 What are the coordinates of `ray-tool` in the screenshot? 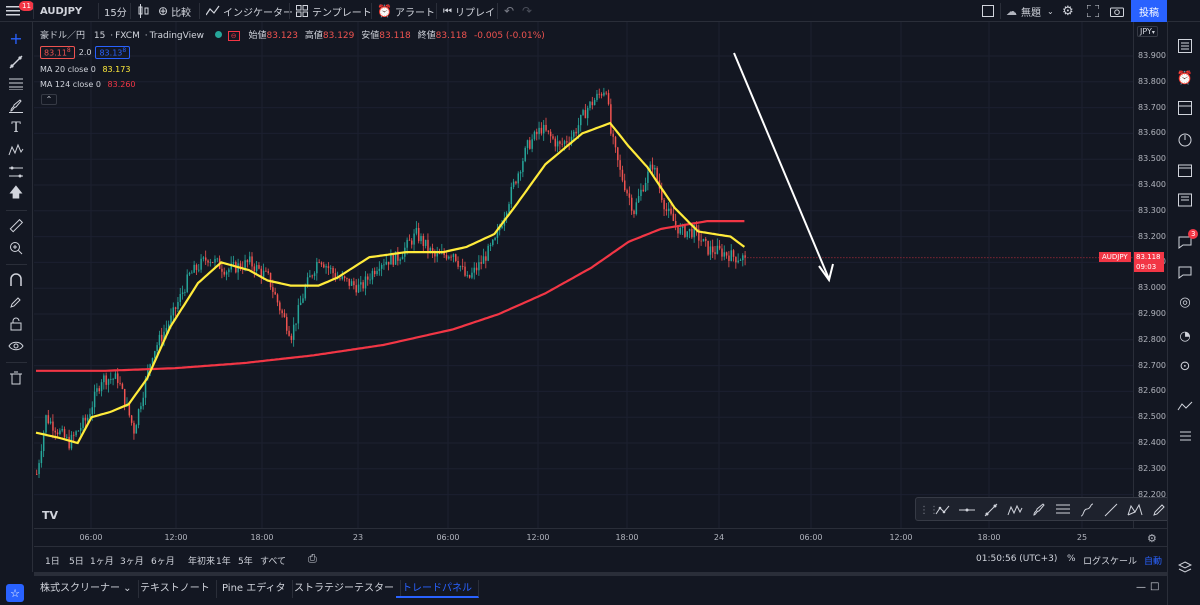 It's located at (1111, 510).